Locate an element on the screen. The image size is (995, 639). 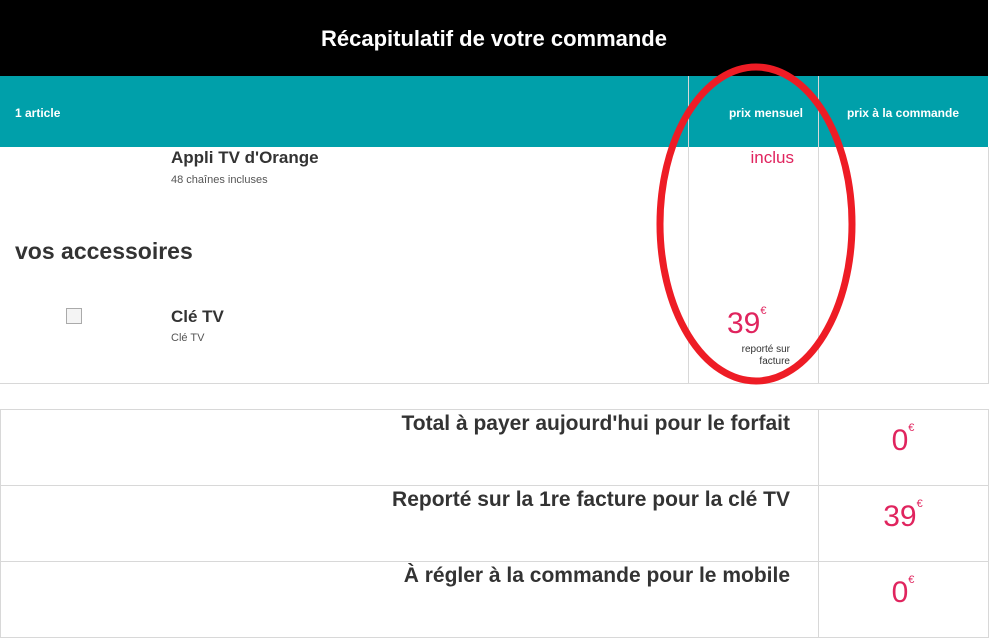
currency: € is located at coordinates (763, 311).